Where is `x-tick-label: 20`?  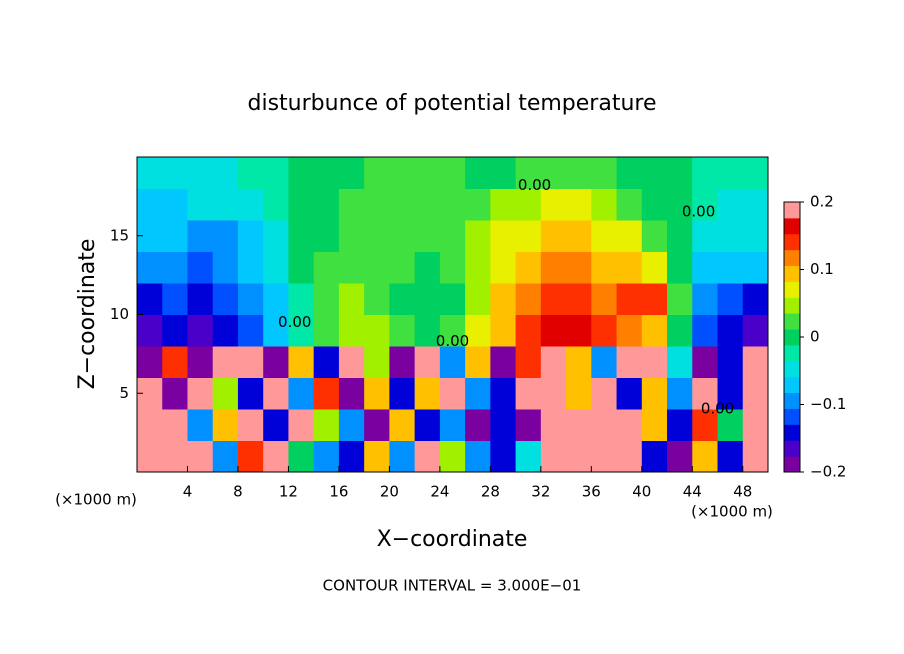
x-tick-label: 20 is located at coordinates (389, 492).